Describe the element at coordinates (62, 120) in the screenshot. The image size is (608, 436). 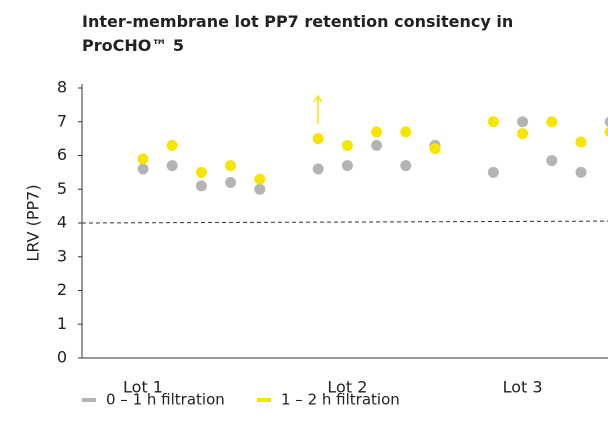
I see `y-tick-label: 7` at that location.